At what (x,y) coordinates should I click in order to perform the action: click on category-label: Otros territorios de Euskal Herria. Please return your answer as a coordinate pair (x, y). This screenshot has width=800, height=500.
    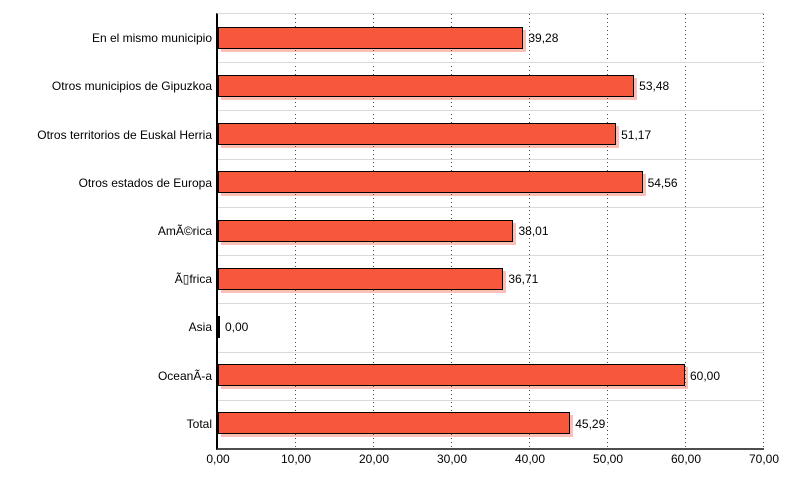
    Looking at the image, I should click on (124, 134).